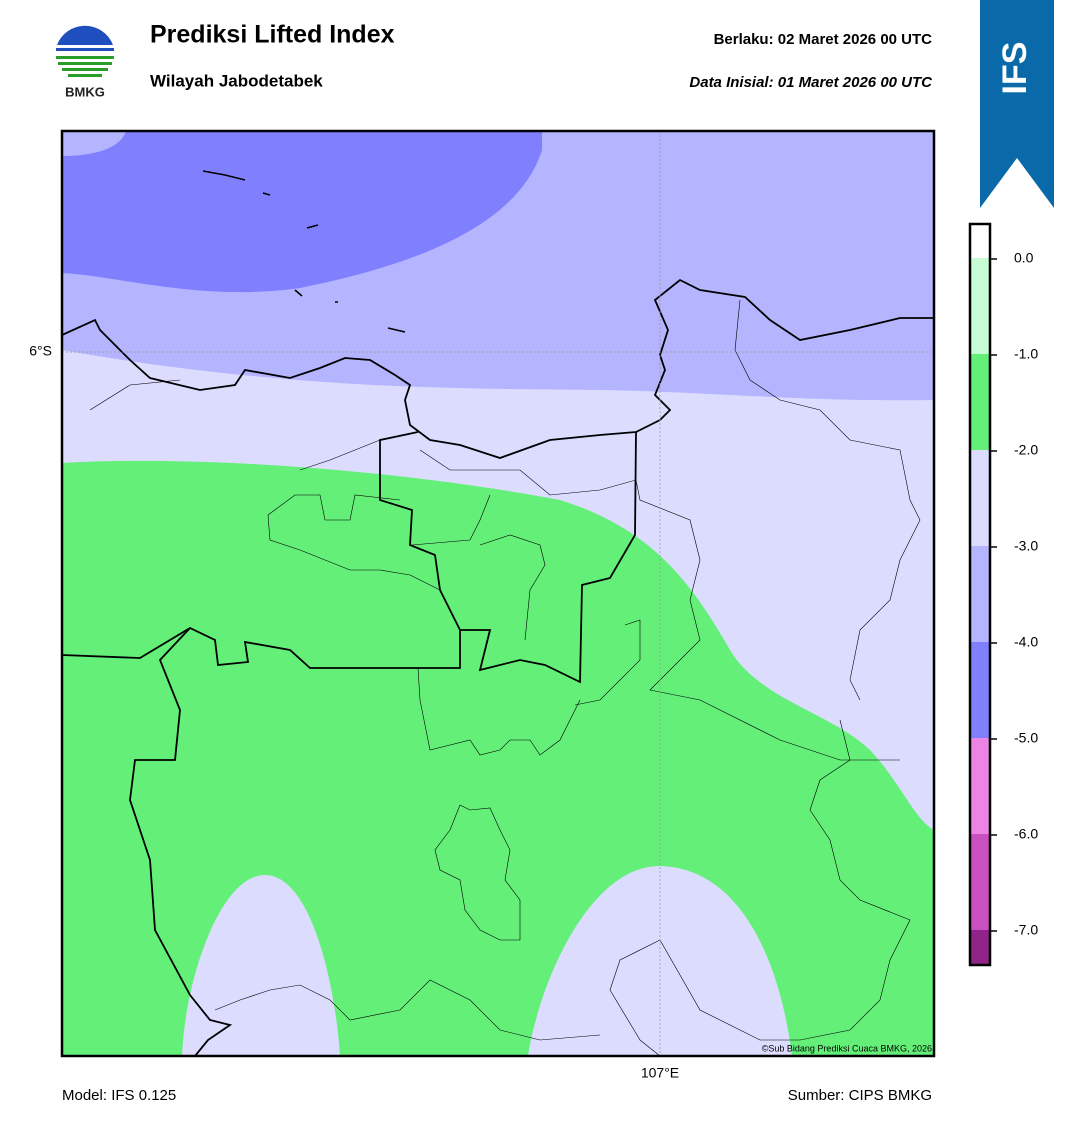  Describe the element at coordinates (1026, 354) in the screenshot. I see `colorbar-label: -1.0` at that location.